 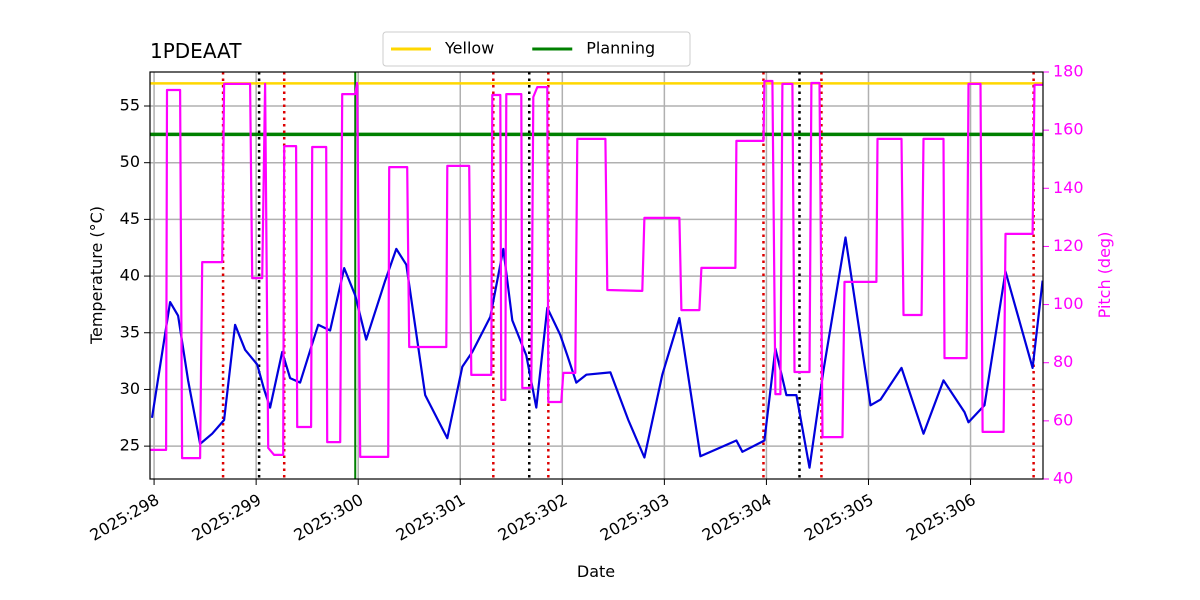 I want to click on y-tick-label: 25, so click(x=130, y=445).